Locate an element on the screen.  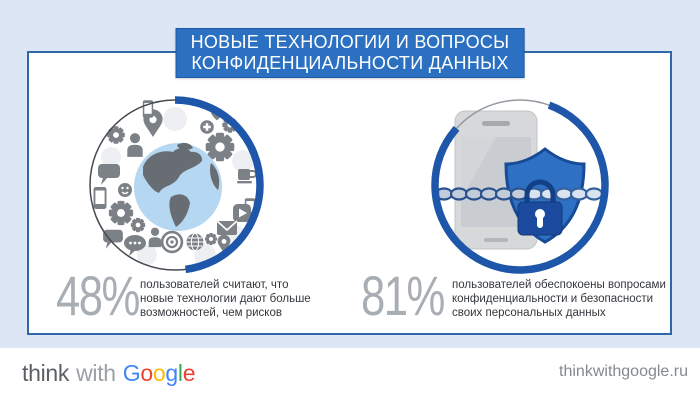
stat-81-line-3: своих персональных данных is located at coordinates (529, 313).